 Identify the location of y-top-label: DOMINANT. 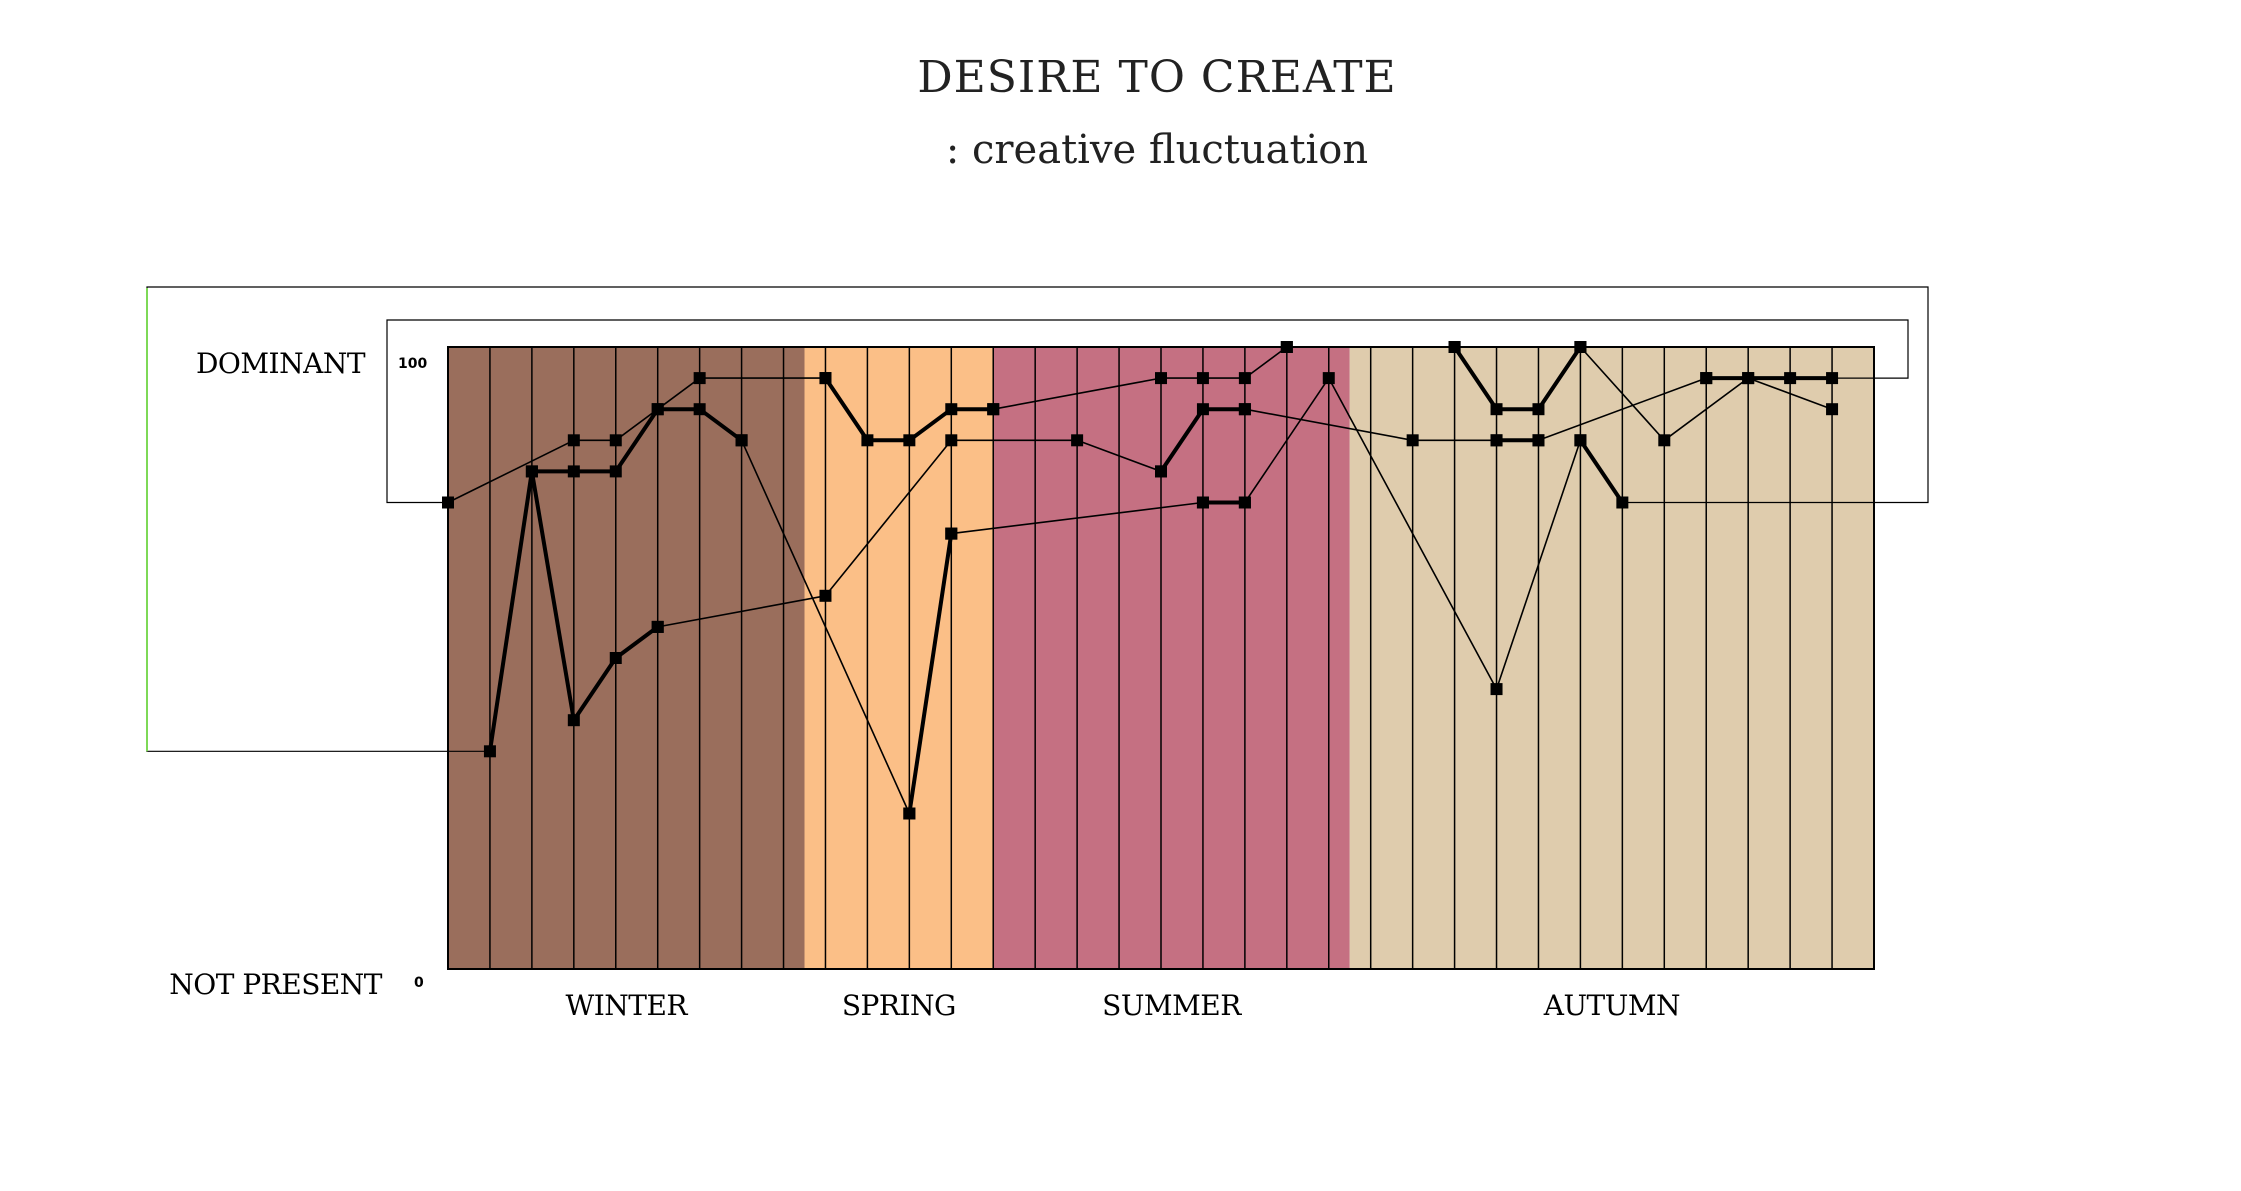
(281, 363).